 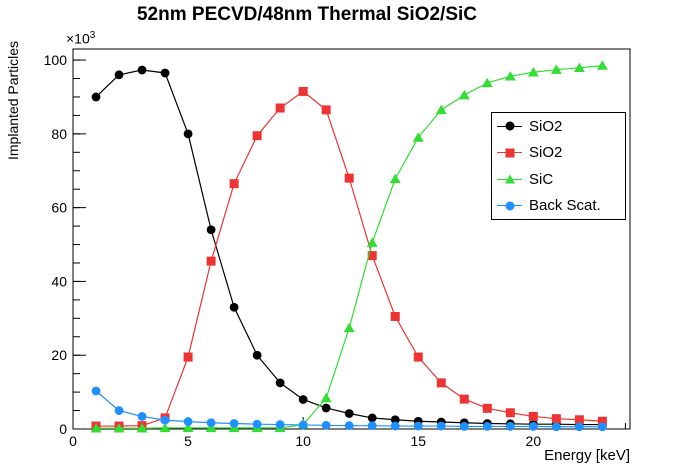 I want to click on legend-label: SiC, so click(x=541, y=179).